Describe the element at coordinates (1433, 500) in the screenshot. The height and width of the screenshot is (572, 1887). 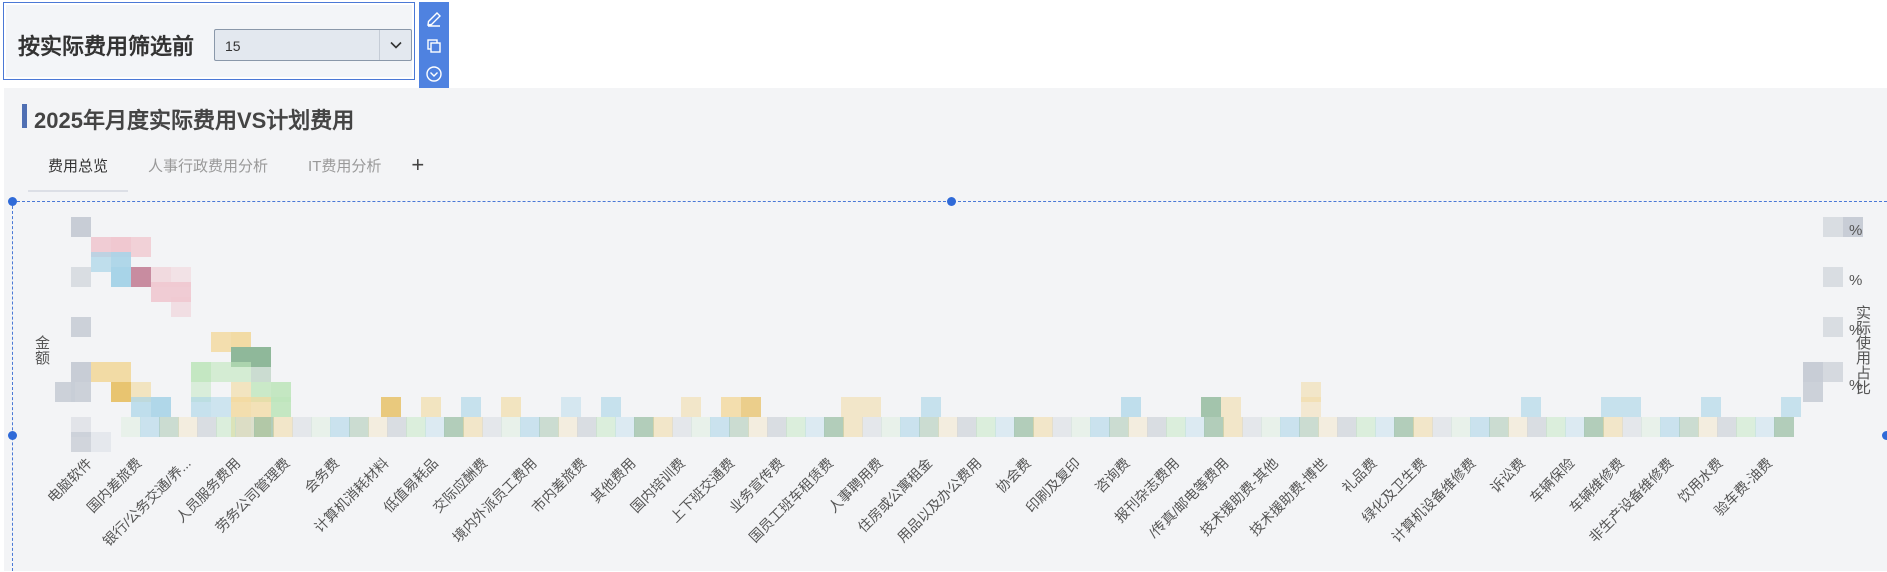
I see `x-axis-tick-label: 计算机设备维修费` at that location.